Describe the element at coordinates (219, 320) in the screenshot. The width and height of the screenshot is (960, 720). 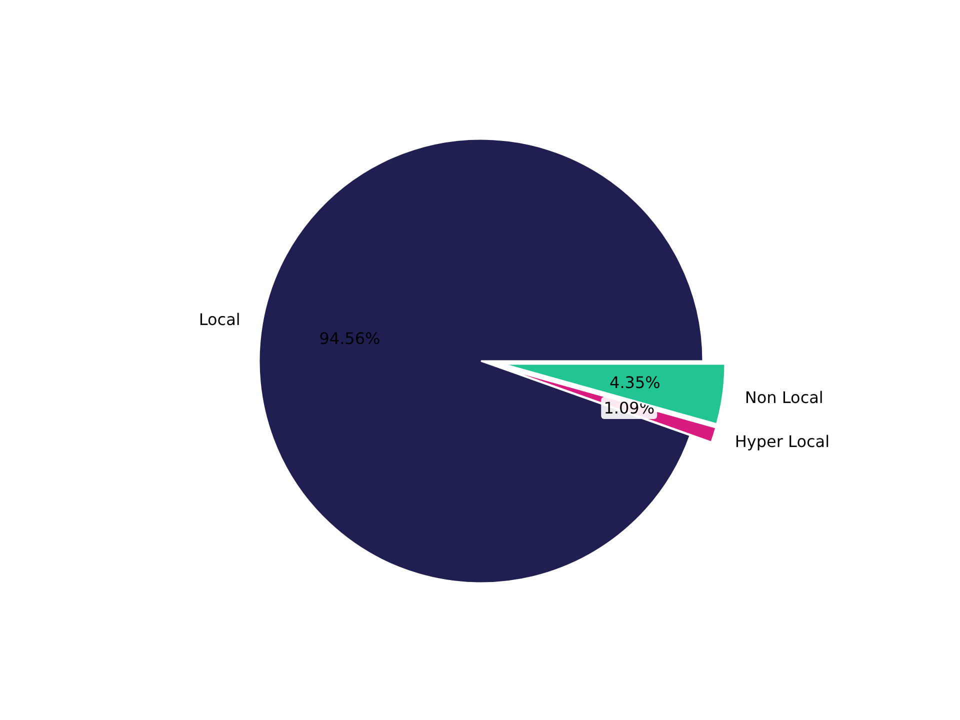
I see `slice-label: Local` at that location.